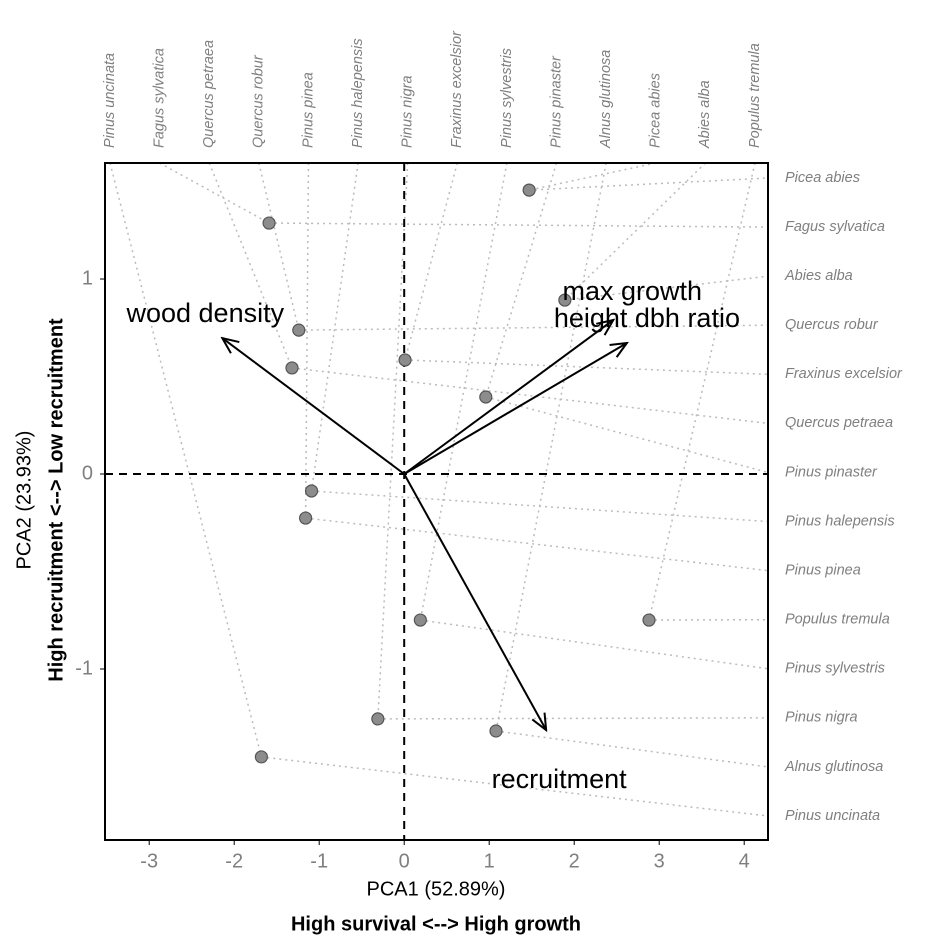  What do you see at coordinates (832, 325) in the screenshot?
I see `right-species-label: Quercus robur` at bounding box center [832, 325].